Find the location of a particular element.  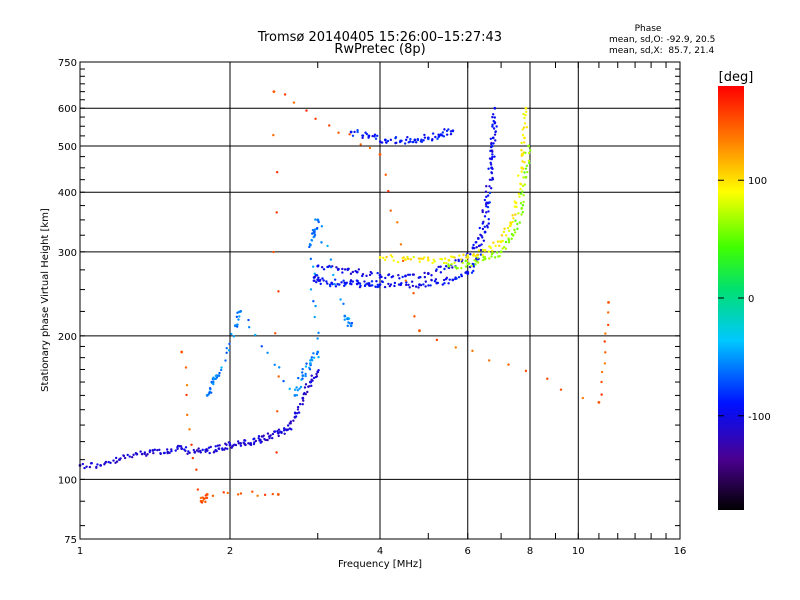

chart-title: Tromsø 20140405 15:26:00–15:27:43 is located at coordinates (379, 37).